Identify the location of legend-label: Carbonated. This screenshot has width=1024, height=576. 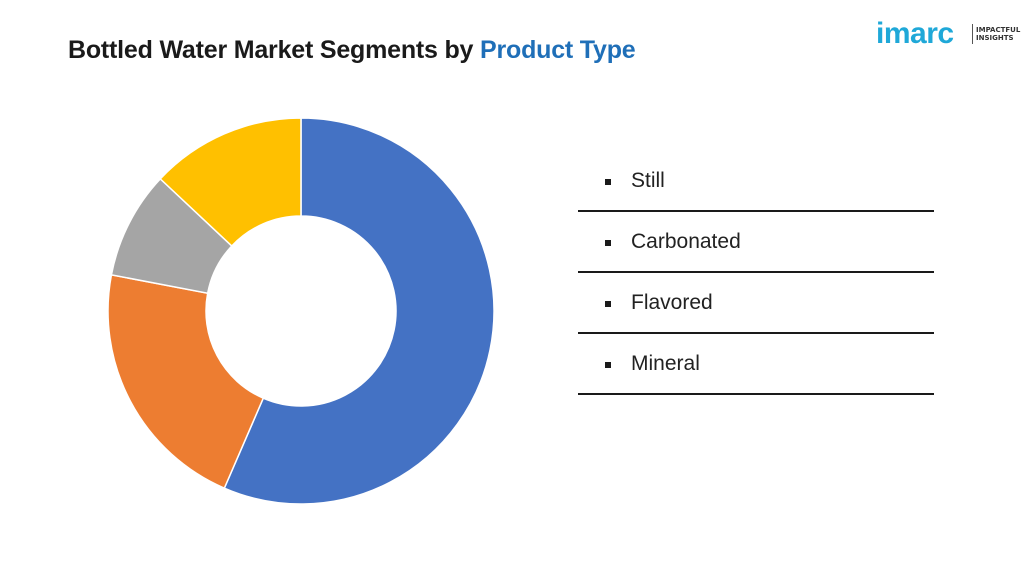
(686, 241).